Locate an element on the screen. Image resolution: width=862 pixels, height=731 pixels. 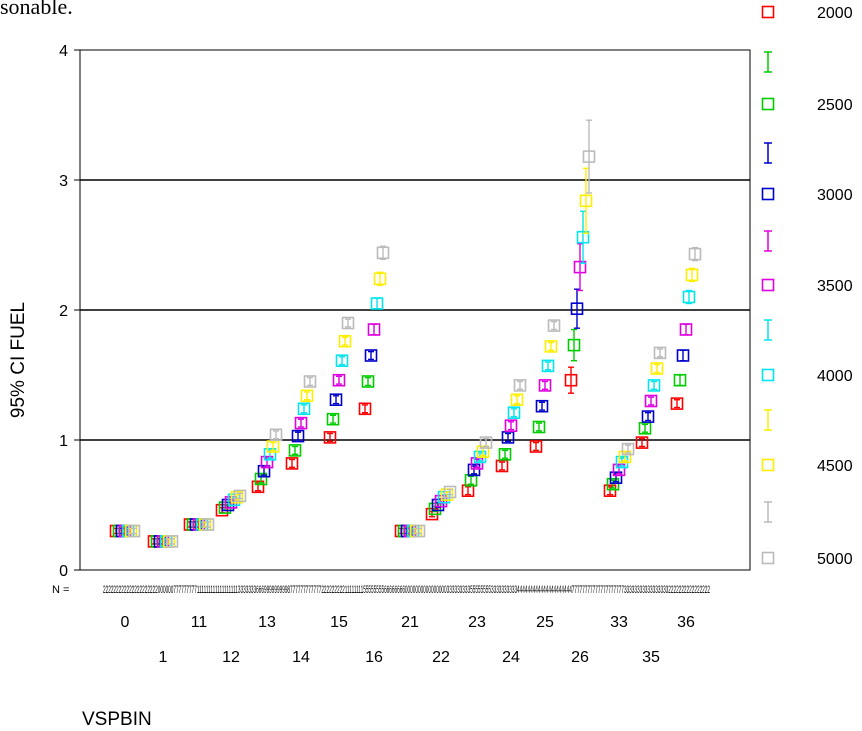
series-6-15-marker is located at coordinates (348, 323).